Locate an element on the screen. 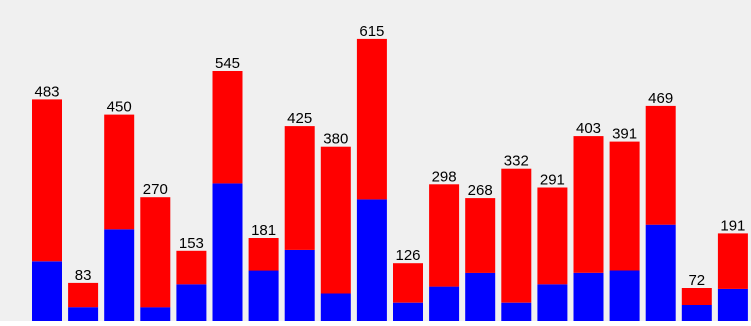 The image size is (751, 326). data-label-18: 469 is located at coordinates (660, 98).